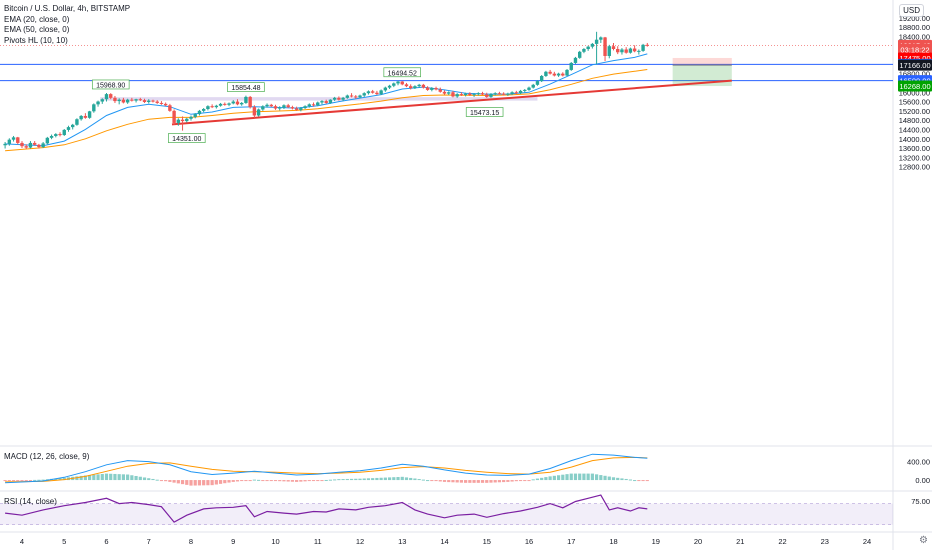 The height and width of the screenshot is (550, 932). I want to click on y-tick-label: 16800.00, so click(914, 74).